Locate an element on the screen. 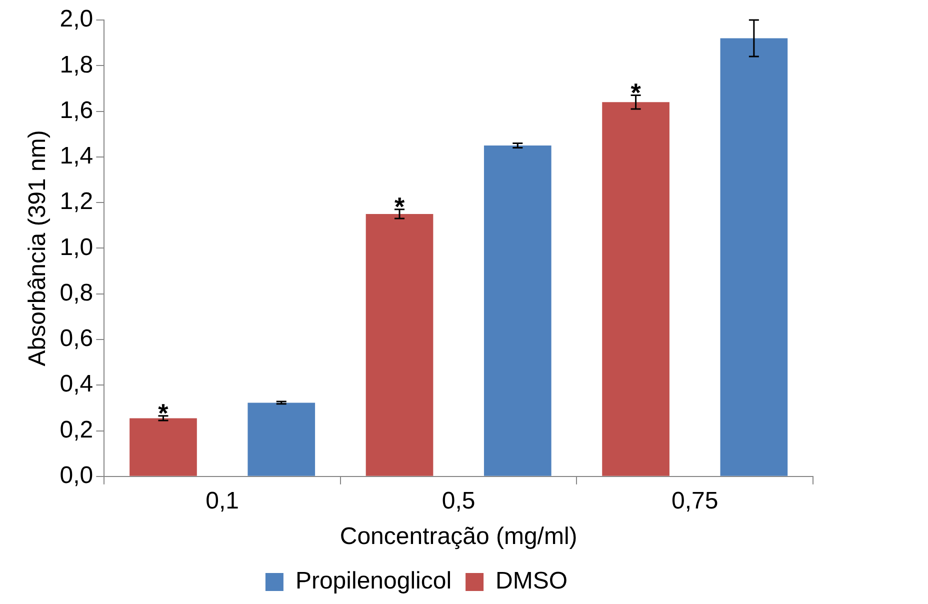 Image resolution: width=928 pixels, height=604 pixels. y-axis-title: Absorbância (391 nm) is located at coordinates (38, 248).